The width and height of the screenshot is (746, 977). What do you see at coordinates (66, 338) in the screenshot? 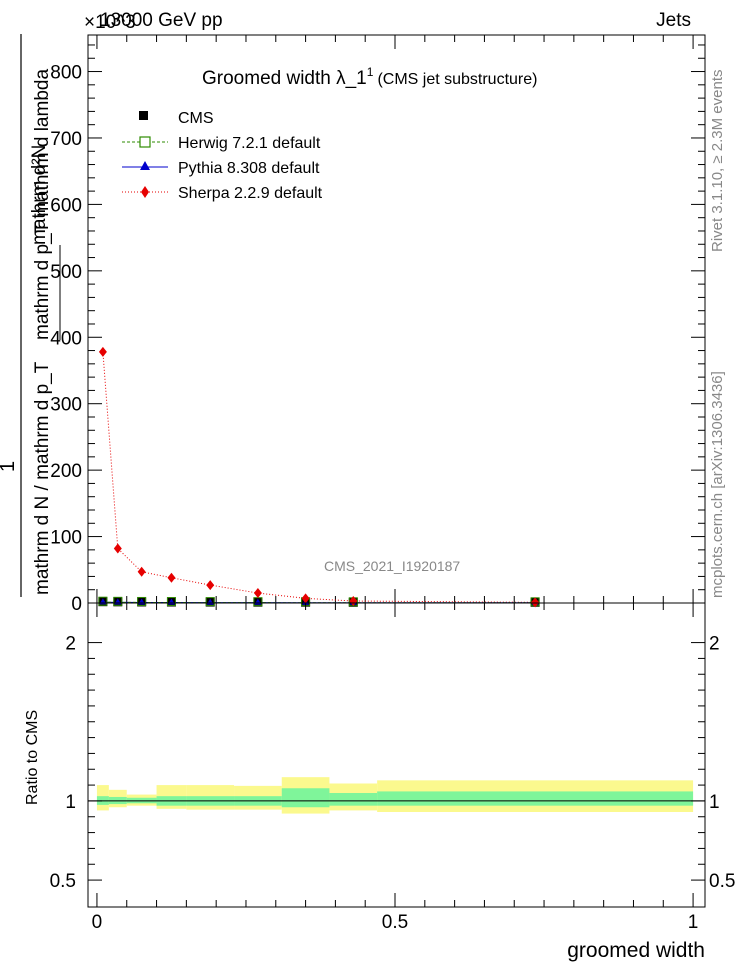
I see `y-tick-label: 400` at bounding box center [66, 338].